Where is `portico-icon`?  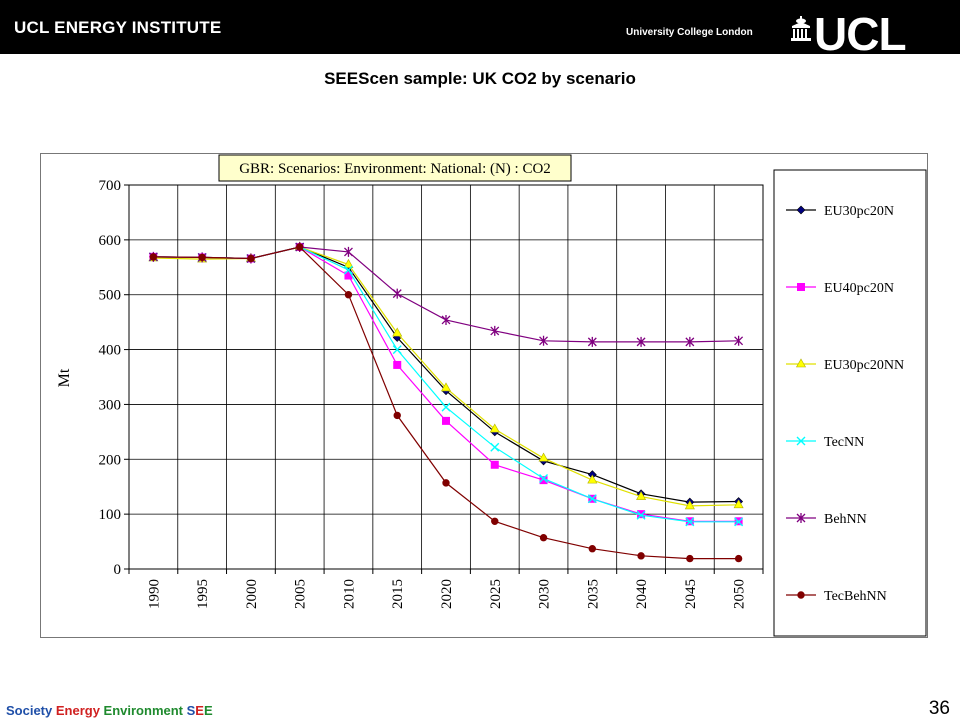
portico-icon is located at coordinates (801, 28).